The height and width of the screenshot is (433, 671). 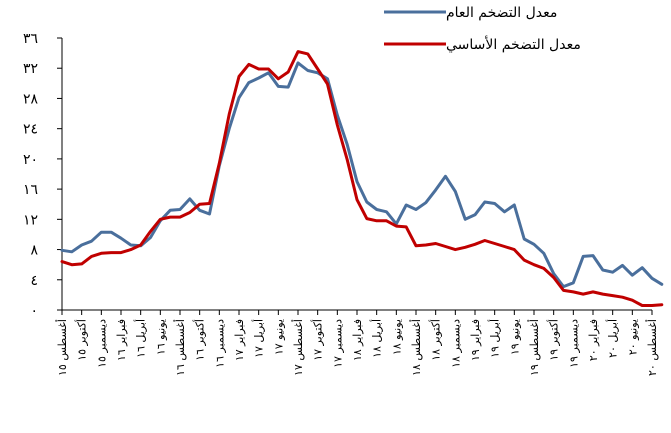 What do you see at coordinates (101, 343) in the screenshot?
I see `x-tick-label: ديسمبر ١٥` at bounding box center [101, 343].